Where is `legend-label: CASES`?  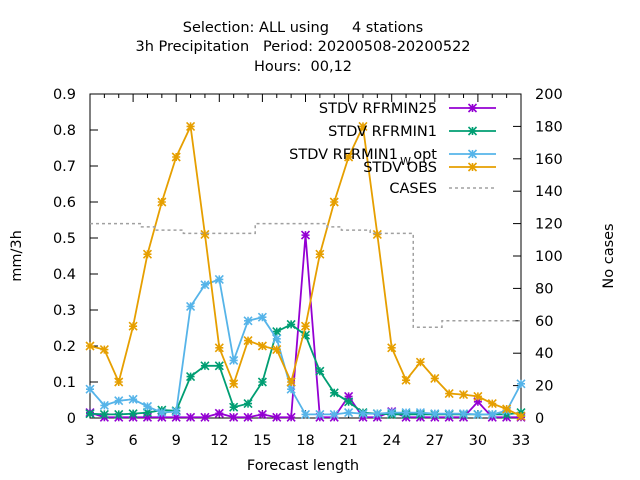 legend-label: CASES is located at coordinates (413, 189).